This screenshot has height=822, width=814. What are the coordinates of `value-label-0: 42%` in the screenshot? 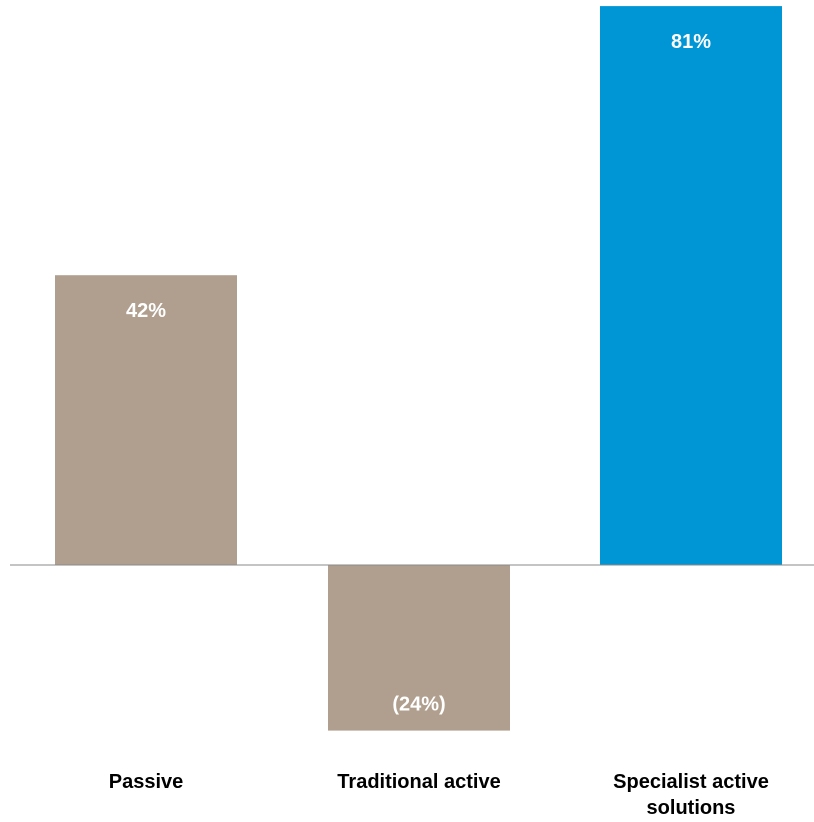 It's located at (146, 311).